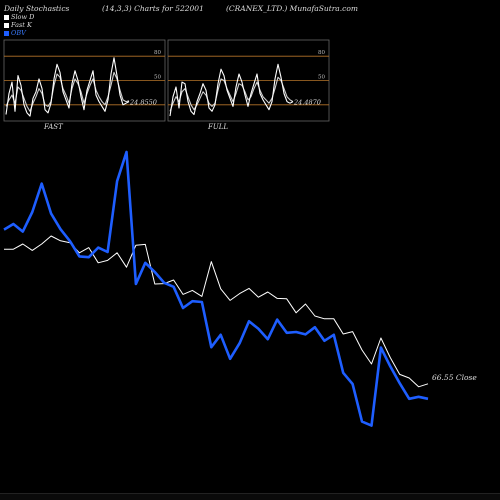 The height and width of the screenshot is (500, 500). I want to click on full-panel-label: FULL, so click(218, 127).